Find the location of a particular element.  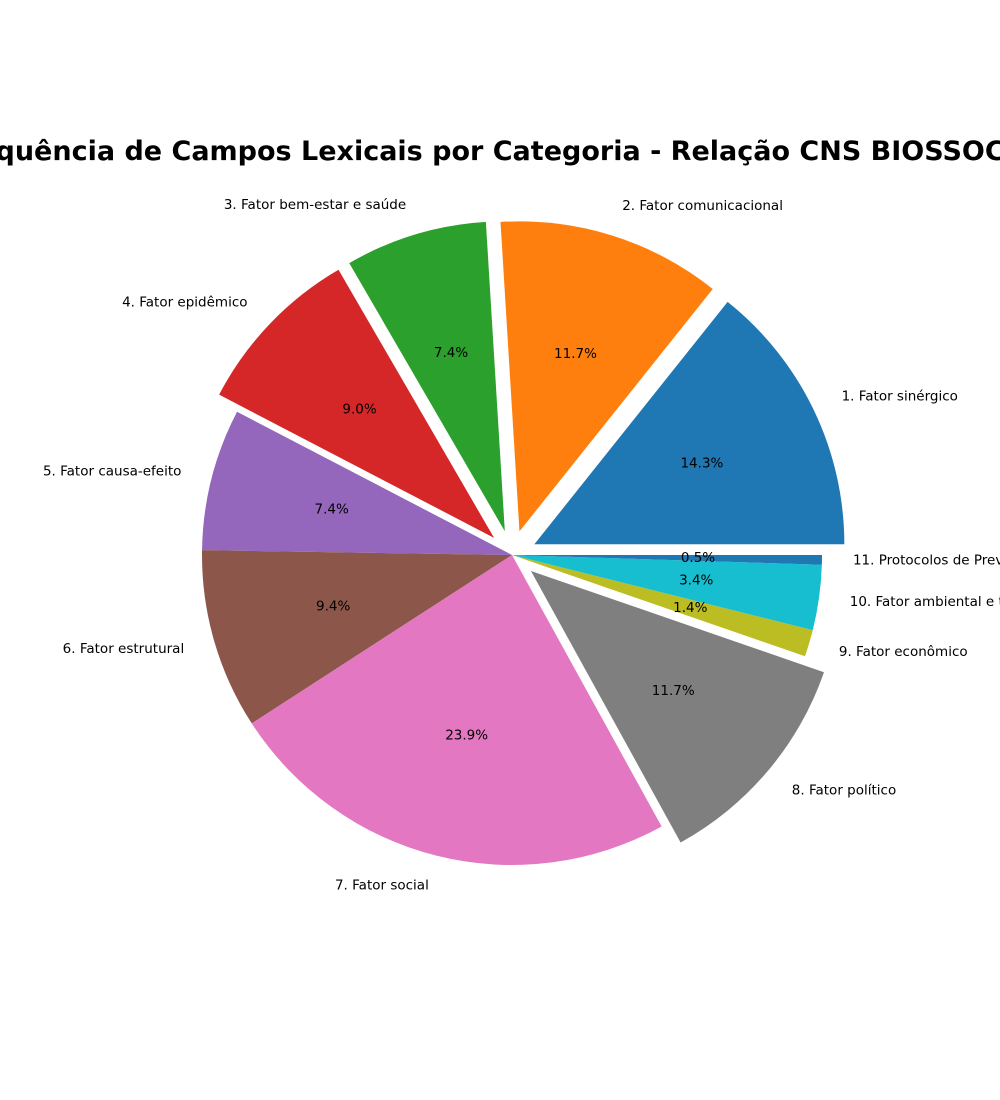

slice-percent-label: 23.9% is located at coordinates (466, 735).